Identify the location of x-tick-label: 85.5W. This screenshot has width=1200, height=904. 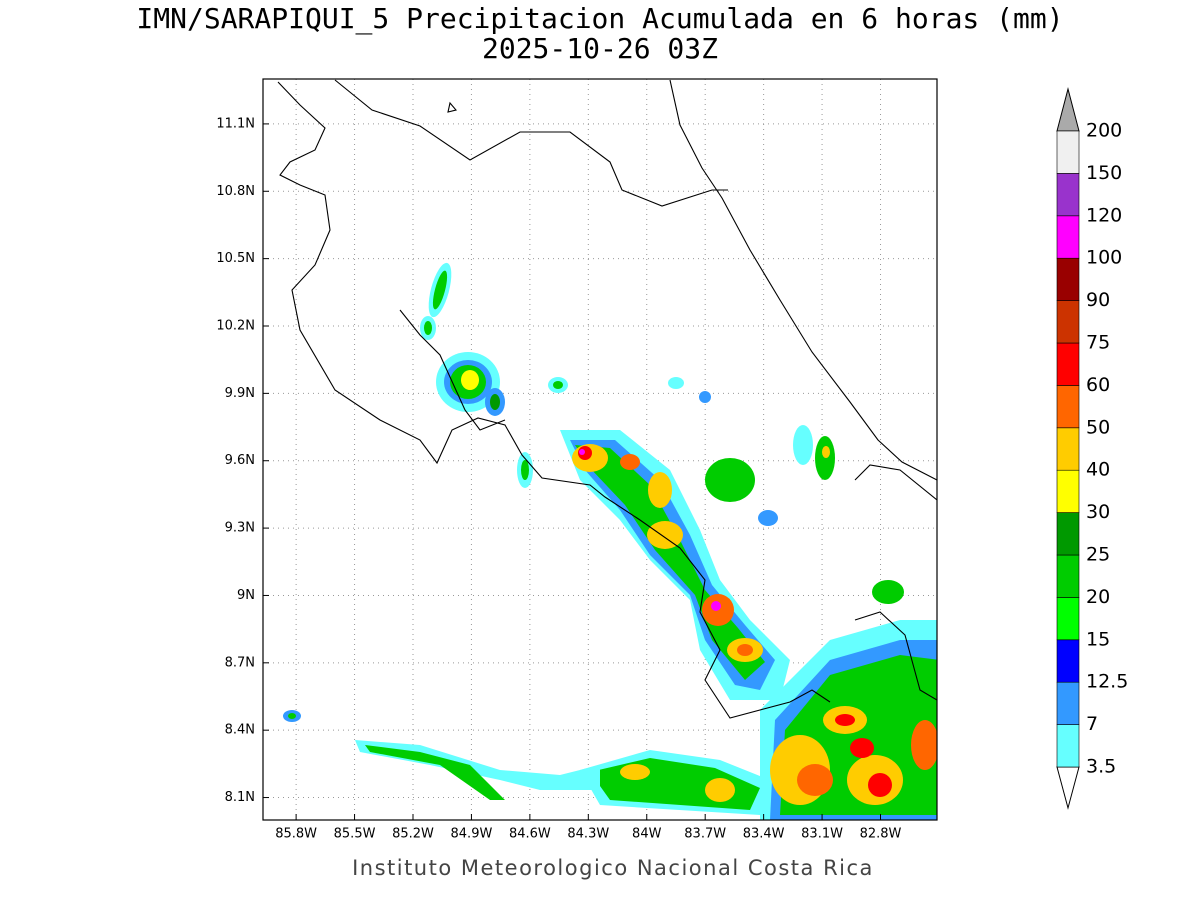
(355, 834).